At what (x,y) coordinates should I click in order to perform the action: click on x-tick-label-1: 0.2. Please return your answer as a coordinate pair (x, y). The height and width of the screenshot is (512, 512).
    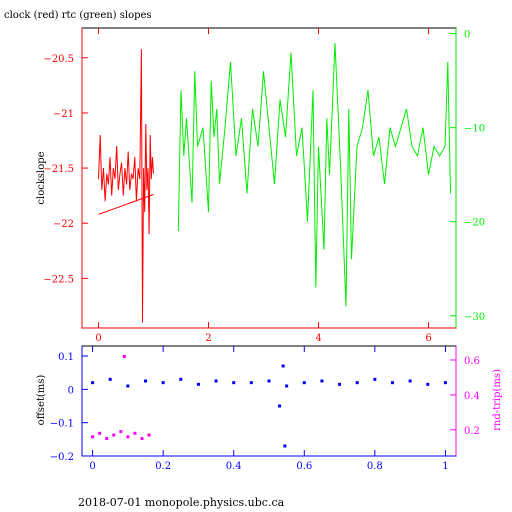
    Looking at the image, I should click on (163, 466).